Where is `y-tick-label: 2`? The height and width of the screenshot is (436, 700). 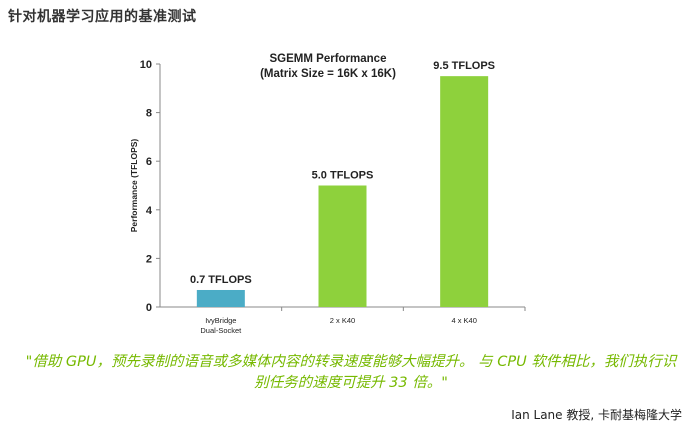
y-tick-label: 2 is located at coordinates (149, 259).